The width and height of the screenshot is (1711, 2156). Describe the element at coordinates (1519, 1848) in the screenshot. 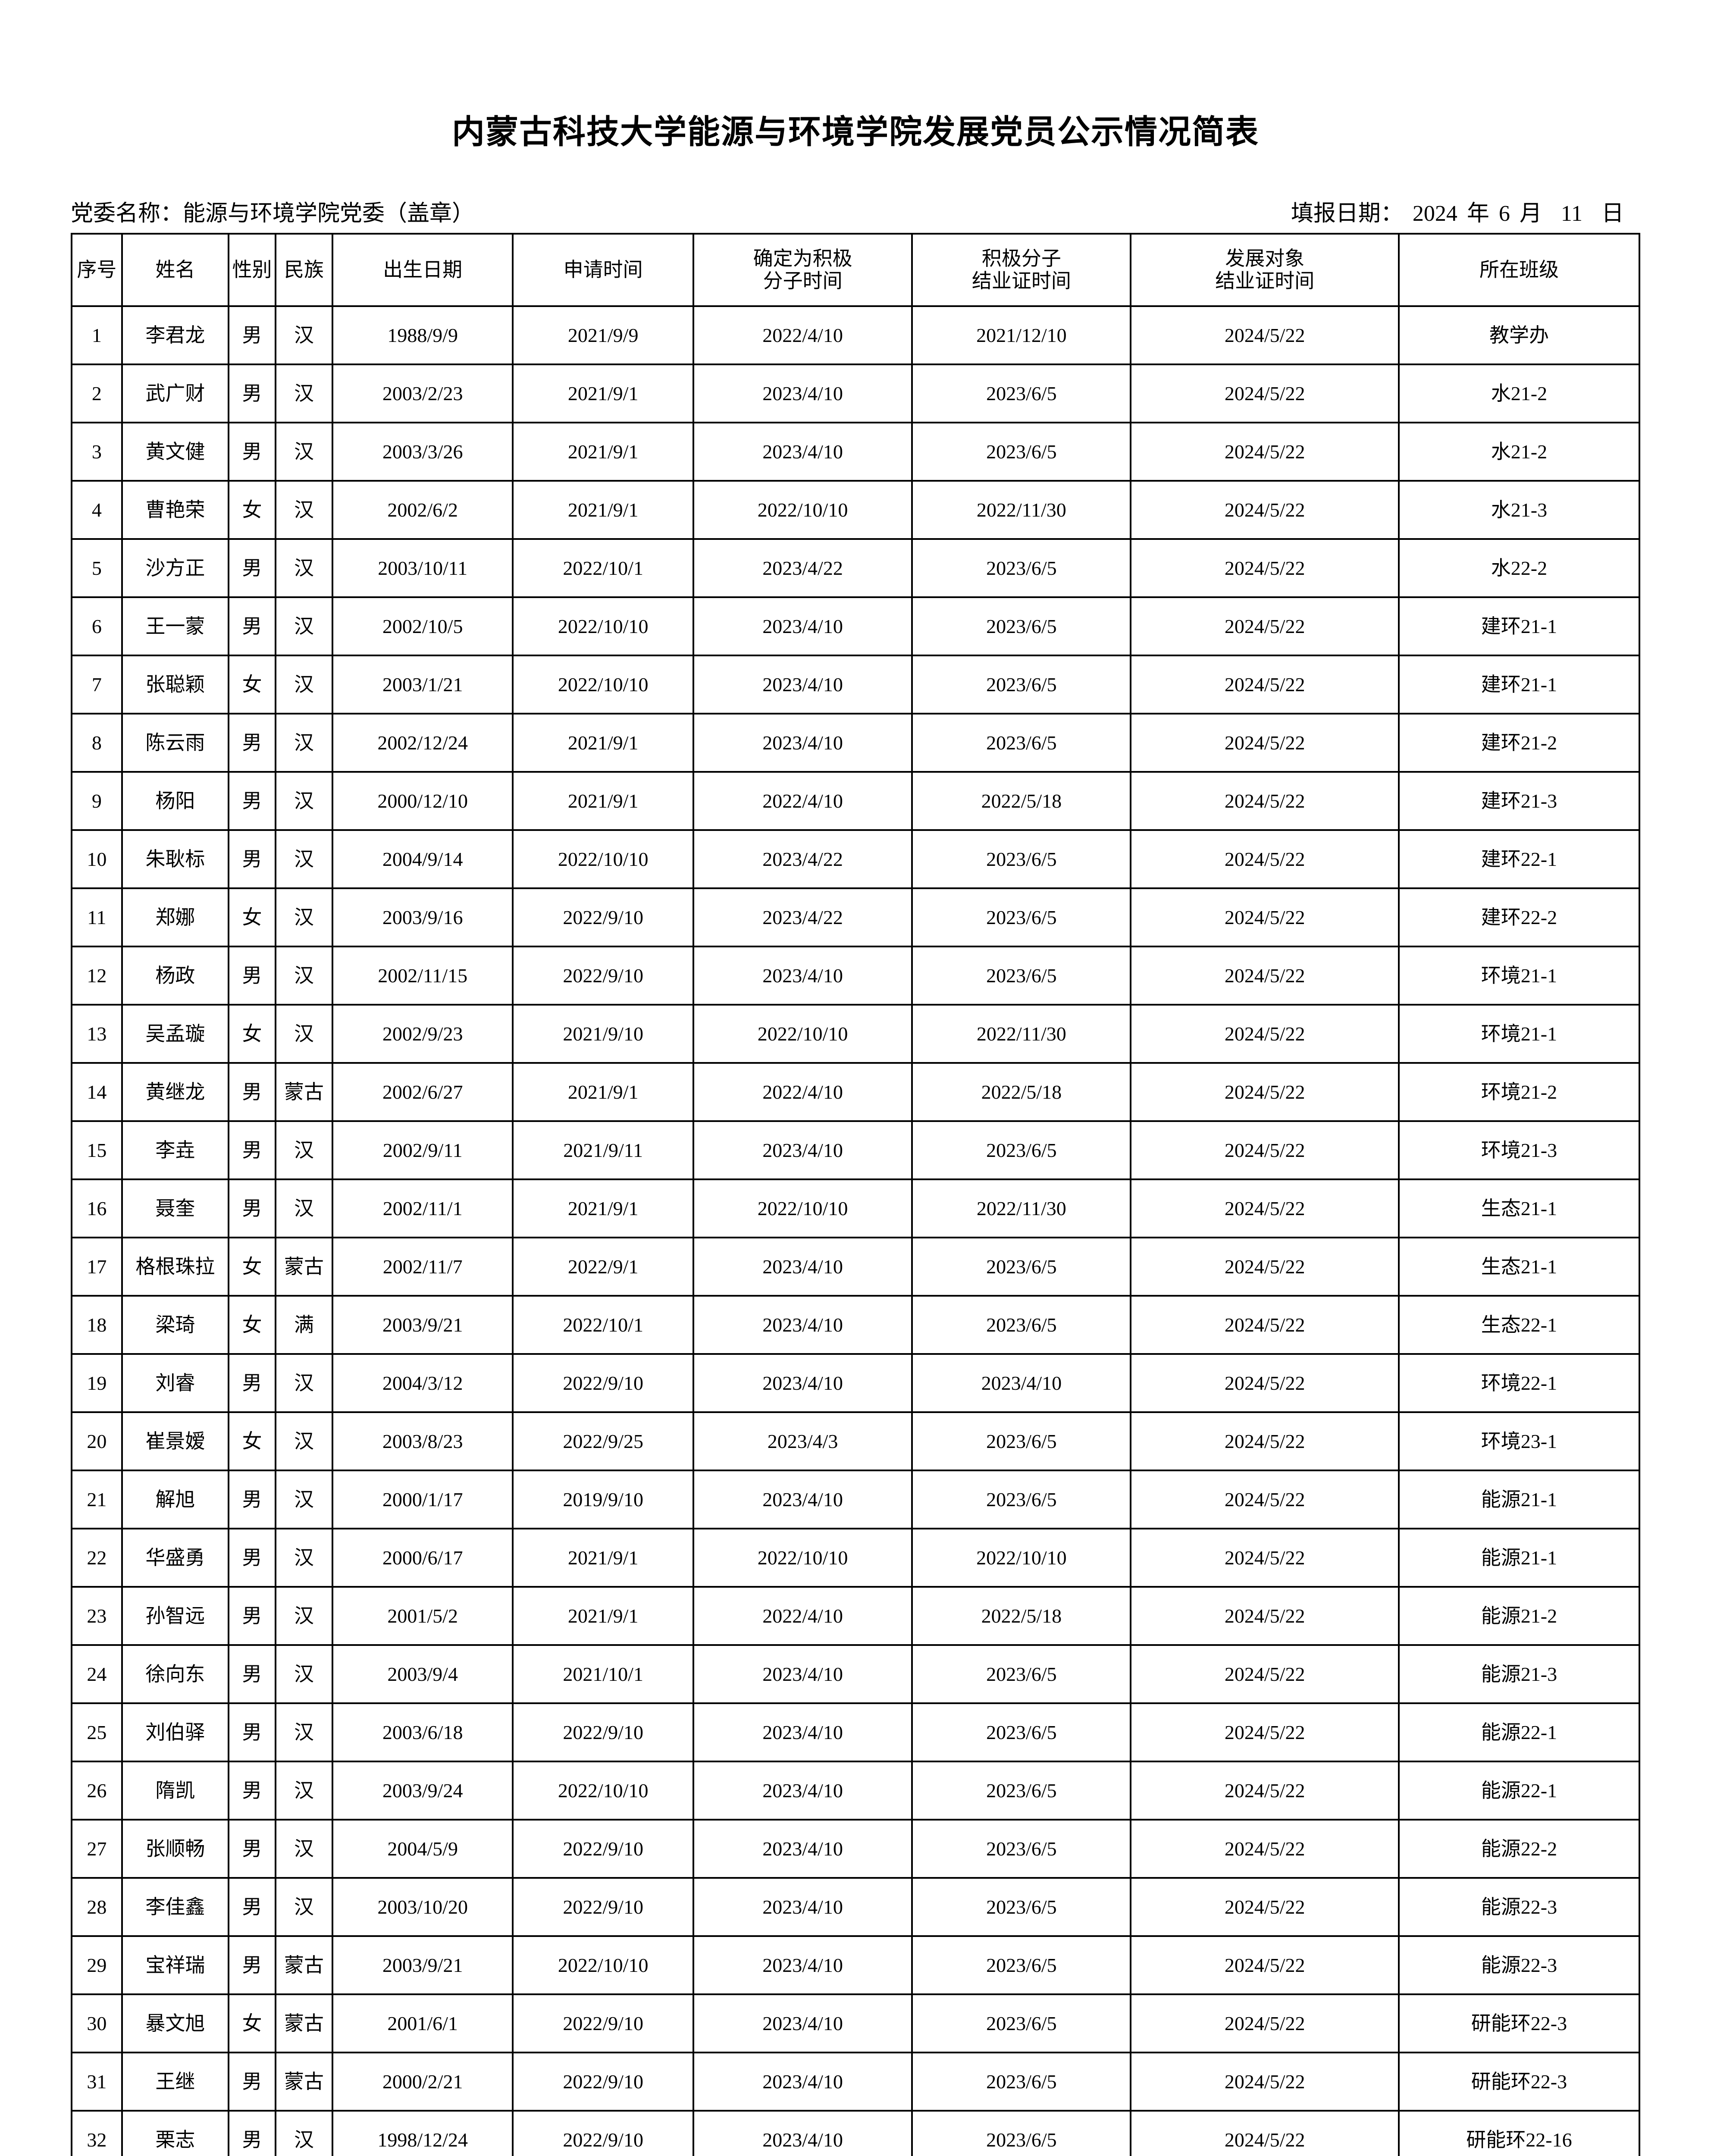

I see `cell-class: 能源22-2` at that location.